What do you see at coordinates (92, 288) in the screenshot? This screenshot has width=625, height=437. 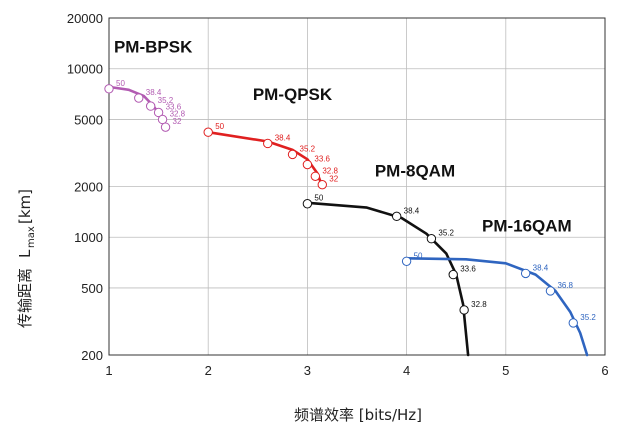 I see `y-tick-label: 500` at bounding box center [92, 288].